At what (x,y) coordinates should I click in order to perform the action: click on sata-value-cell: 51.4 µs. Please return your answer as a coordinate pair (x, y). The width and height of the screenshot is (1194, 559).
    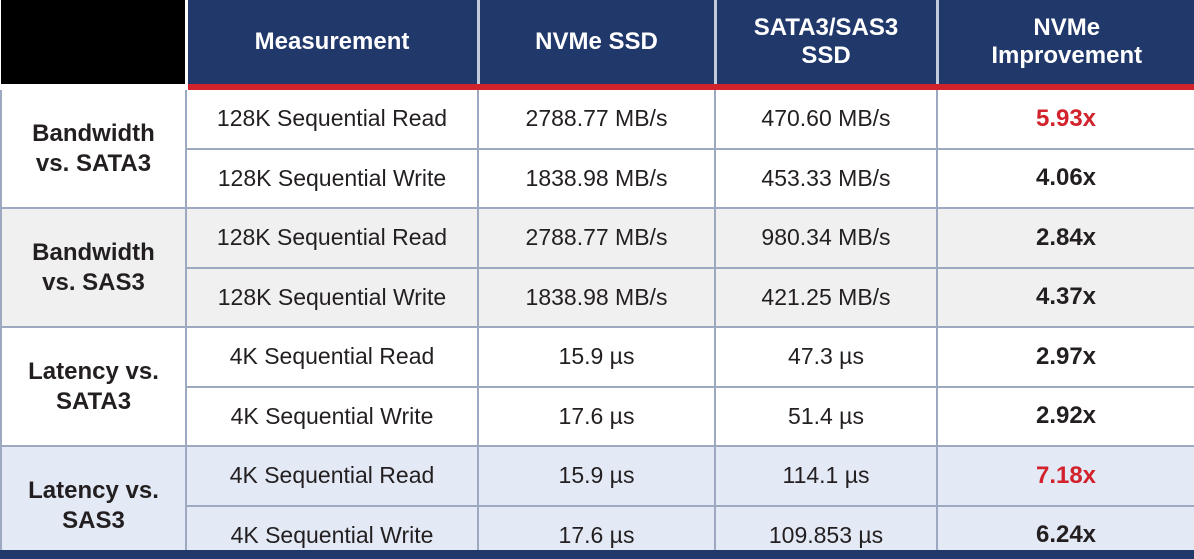
    Looking at the image, I should click on (826, 416).